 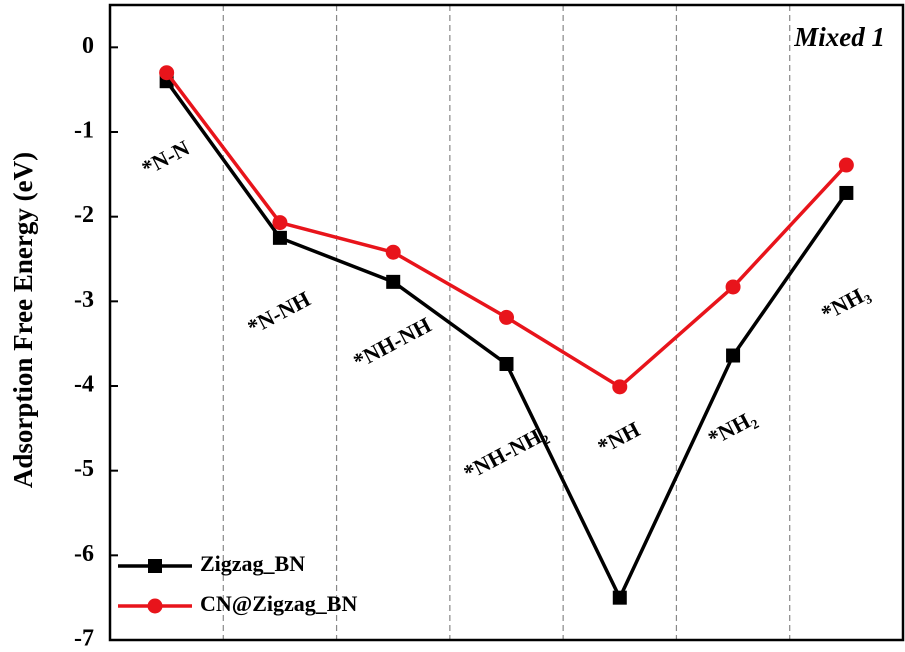 What do you see at coordinates (732, 428) in the screenshot?
I see `category-label: *NH₂` at bounding box center [732, 428].